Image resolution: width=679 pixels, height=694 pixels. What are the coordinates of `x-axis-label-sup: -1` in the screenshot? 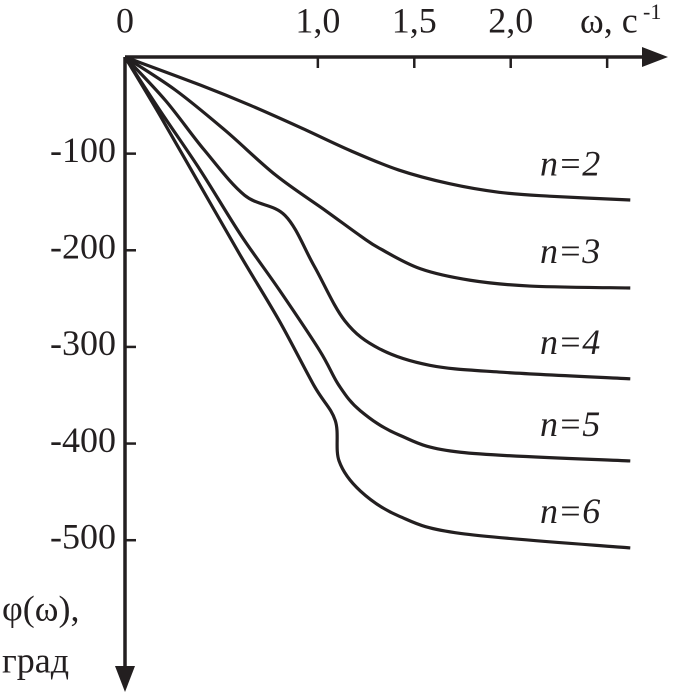 It's located at (652, 12).